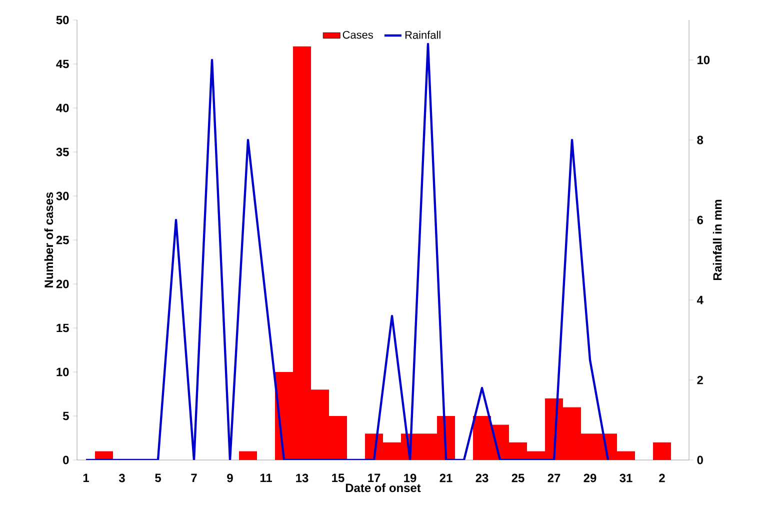 The height and width of the screenshot is (512, 763). I want to click on y-tick-label: 25, so click(62, 240).